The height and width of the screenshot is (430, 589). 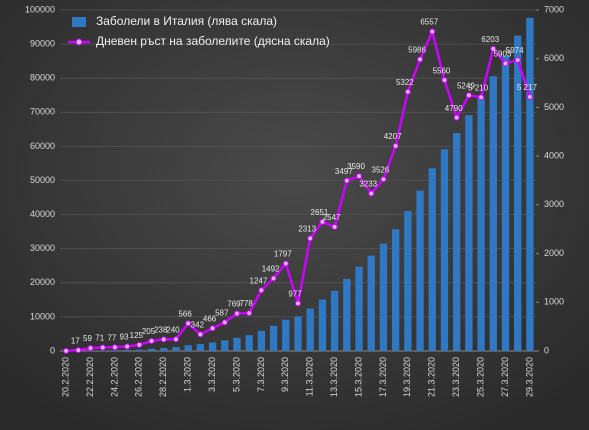 I want to click on data-label: 5986, so click(x=417, y=50).